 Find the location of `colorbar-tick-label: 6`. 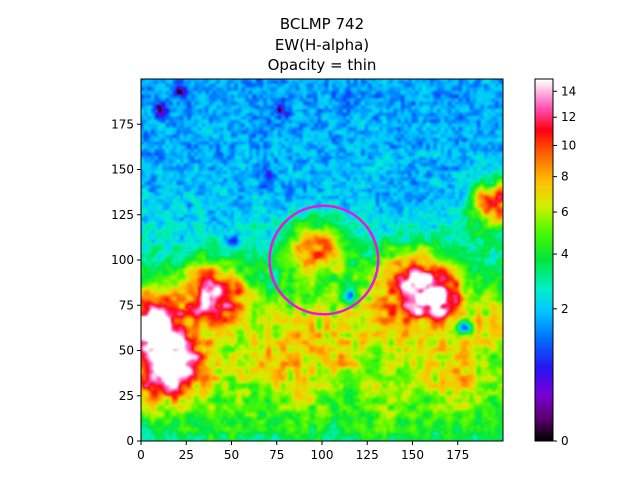

colorbar-tick-label: 6 is located at coordinates (565, 212).